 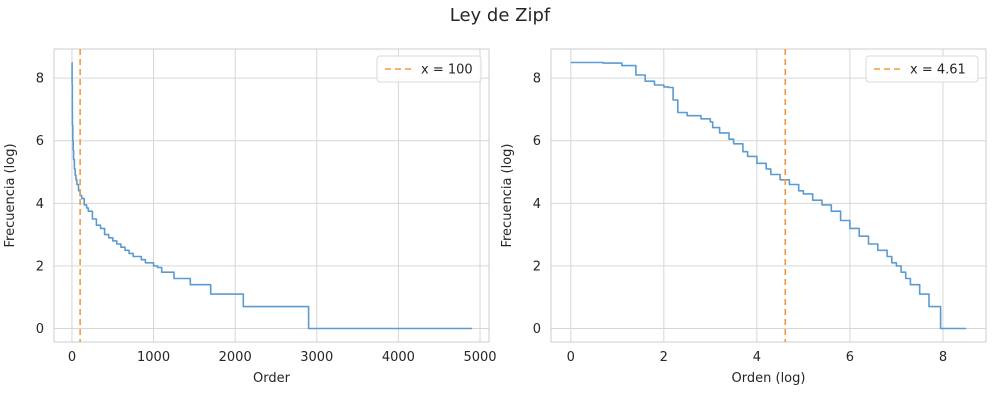 I want to click on figure-title: Ley de Zipf, so click(x=500, y=15).